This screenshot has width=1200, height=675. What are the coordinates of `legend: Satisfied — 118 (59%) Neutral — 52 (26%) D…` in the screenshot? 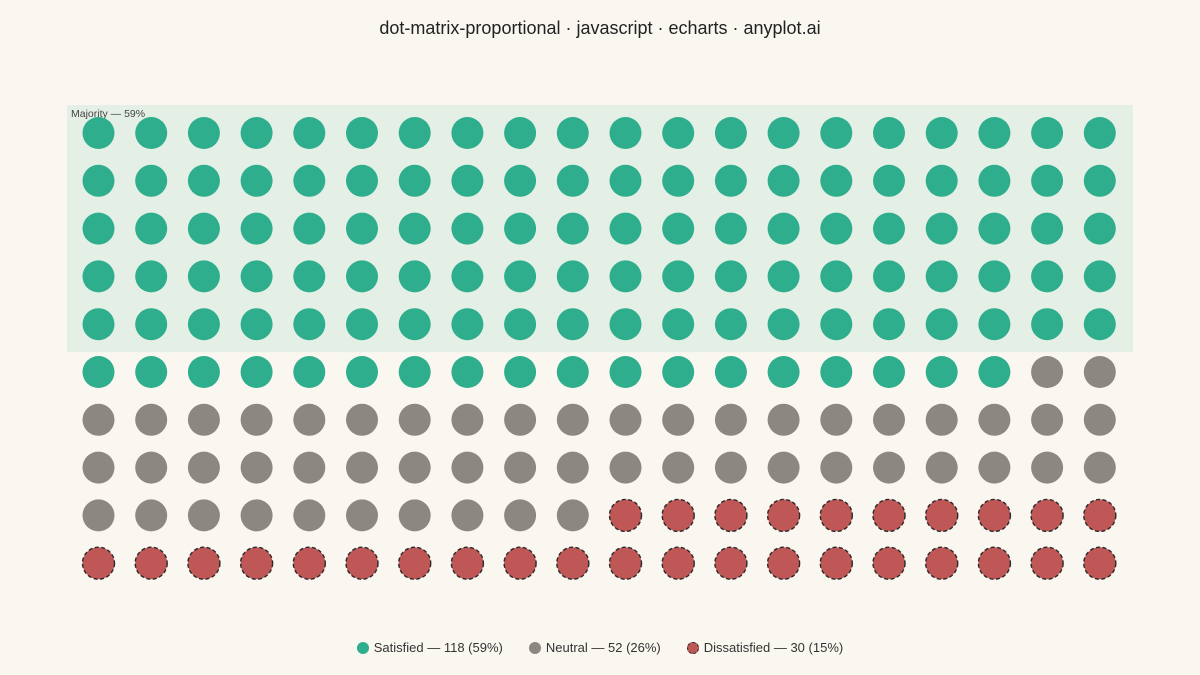 It's located at (600, 647).